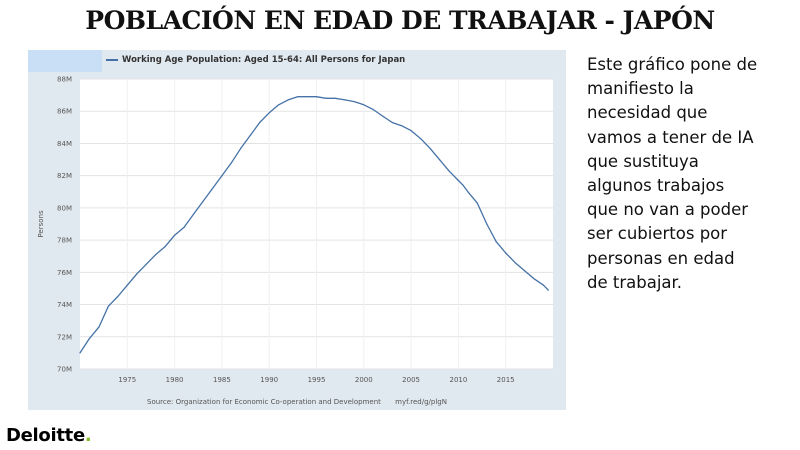  Describe the element at coordinates (65, 61) in the screenshot. I see `legend-box` at that location.